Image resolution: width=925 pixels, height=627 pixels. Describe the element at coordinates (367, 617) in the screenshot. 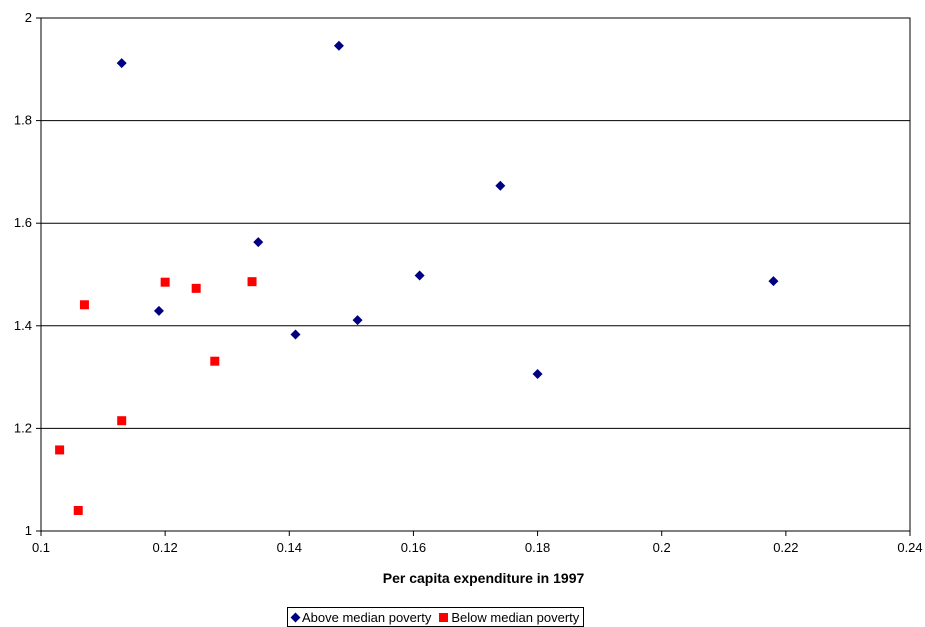

I see `legend-label-above: Above median poverty` at that location.